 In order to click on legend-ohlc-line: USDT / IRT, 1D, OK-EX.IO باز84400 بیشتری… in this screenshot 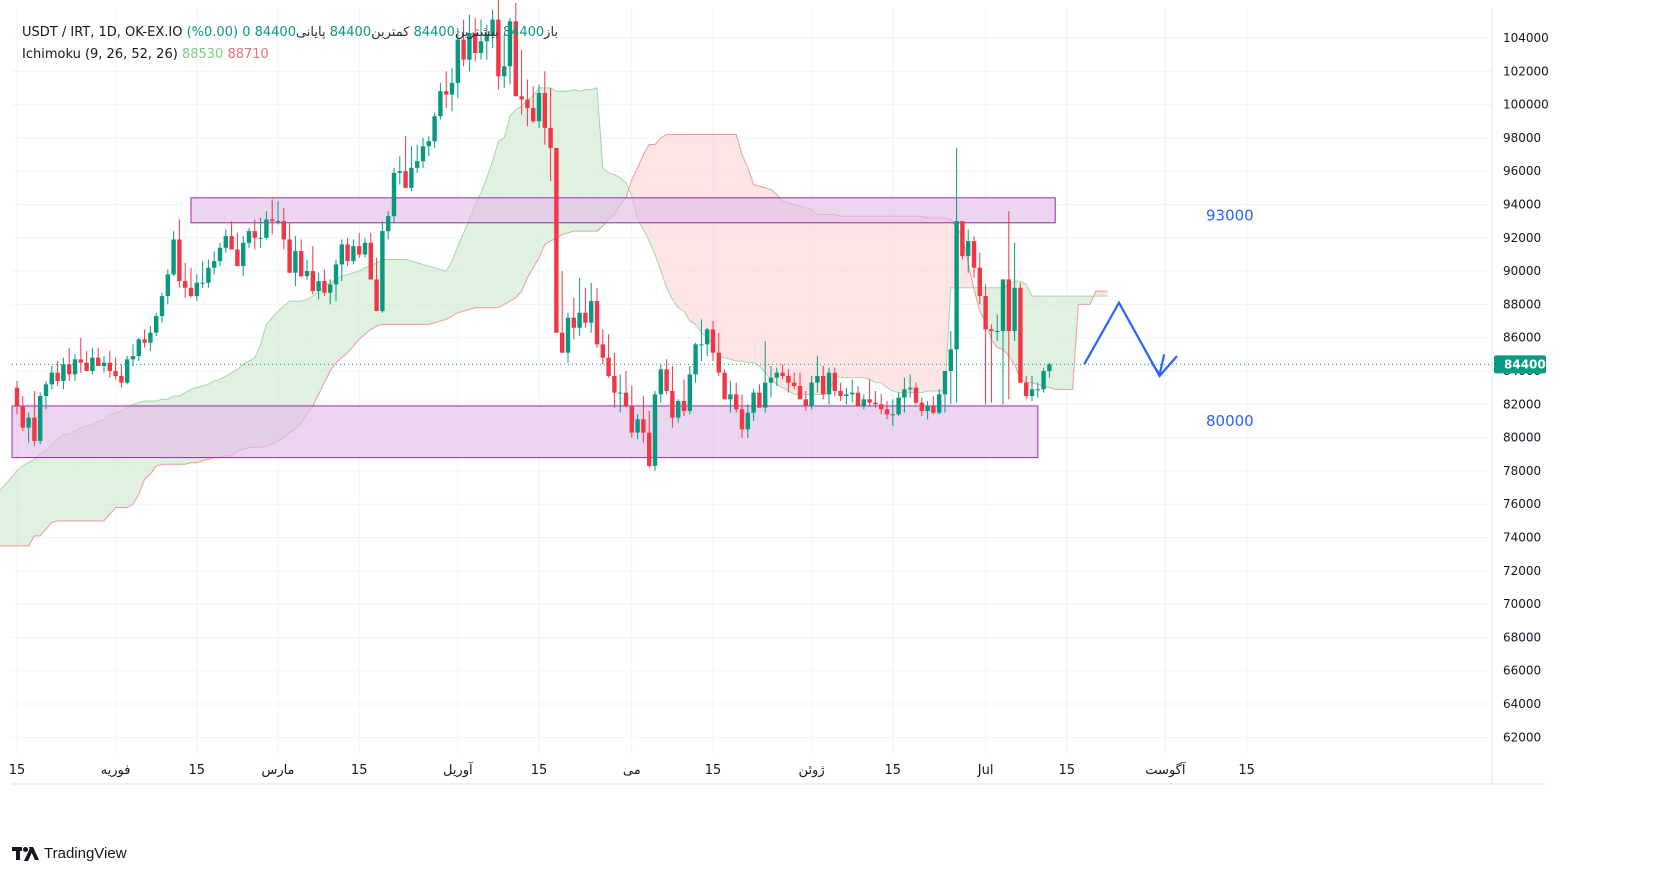, I will do `click(290, 33)`.